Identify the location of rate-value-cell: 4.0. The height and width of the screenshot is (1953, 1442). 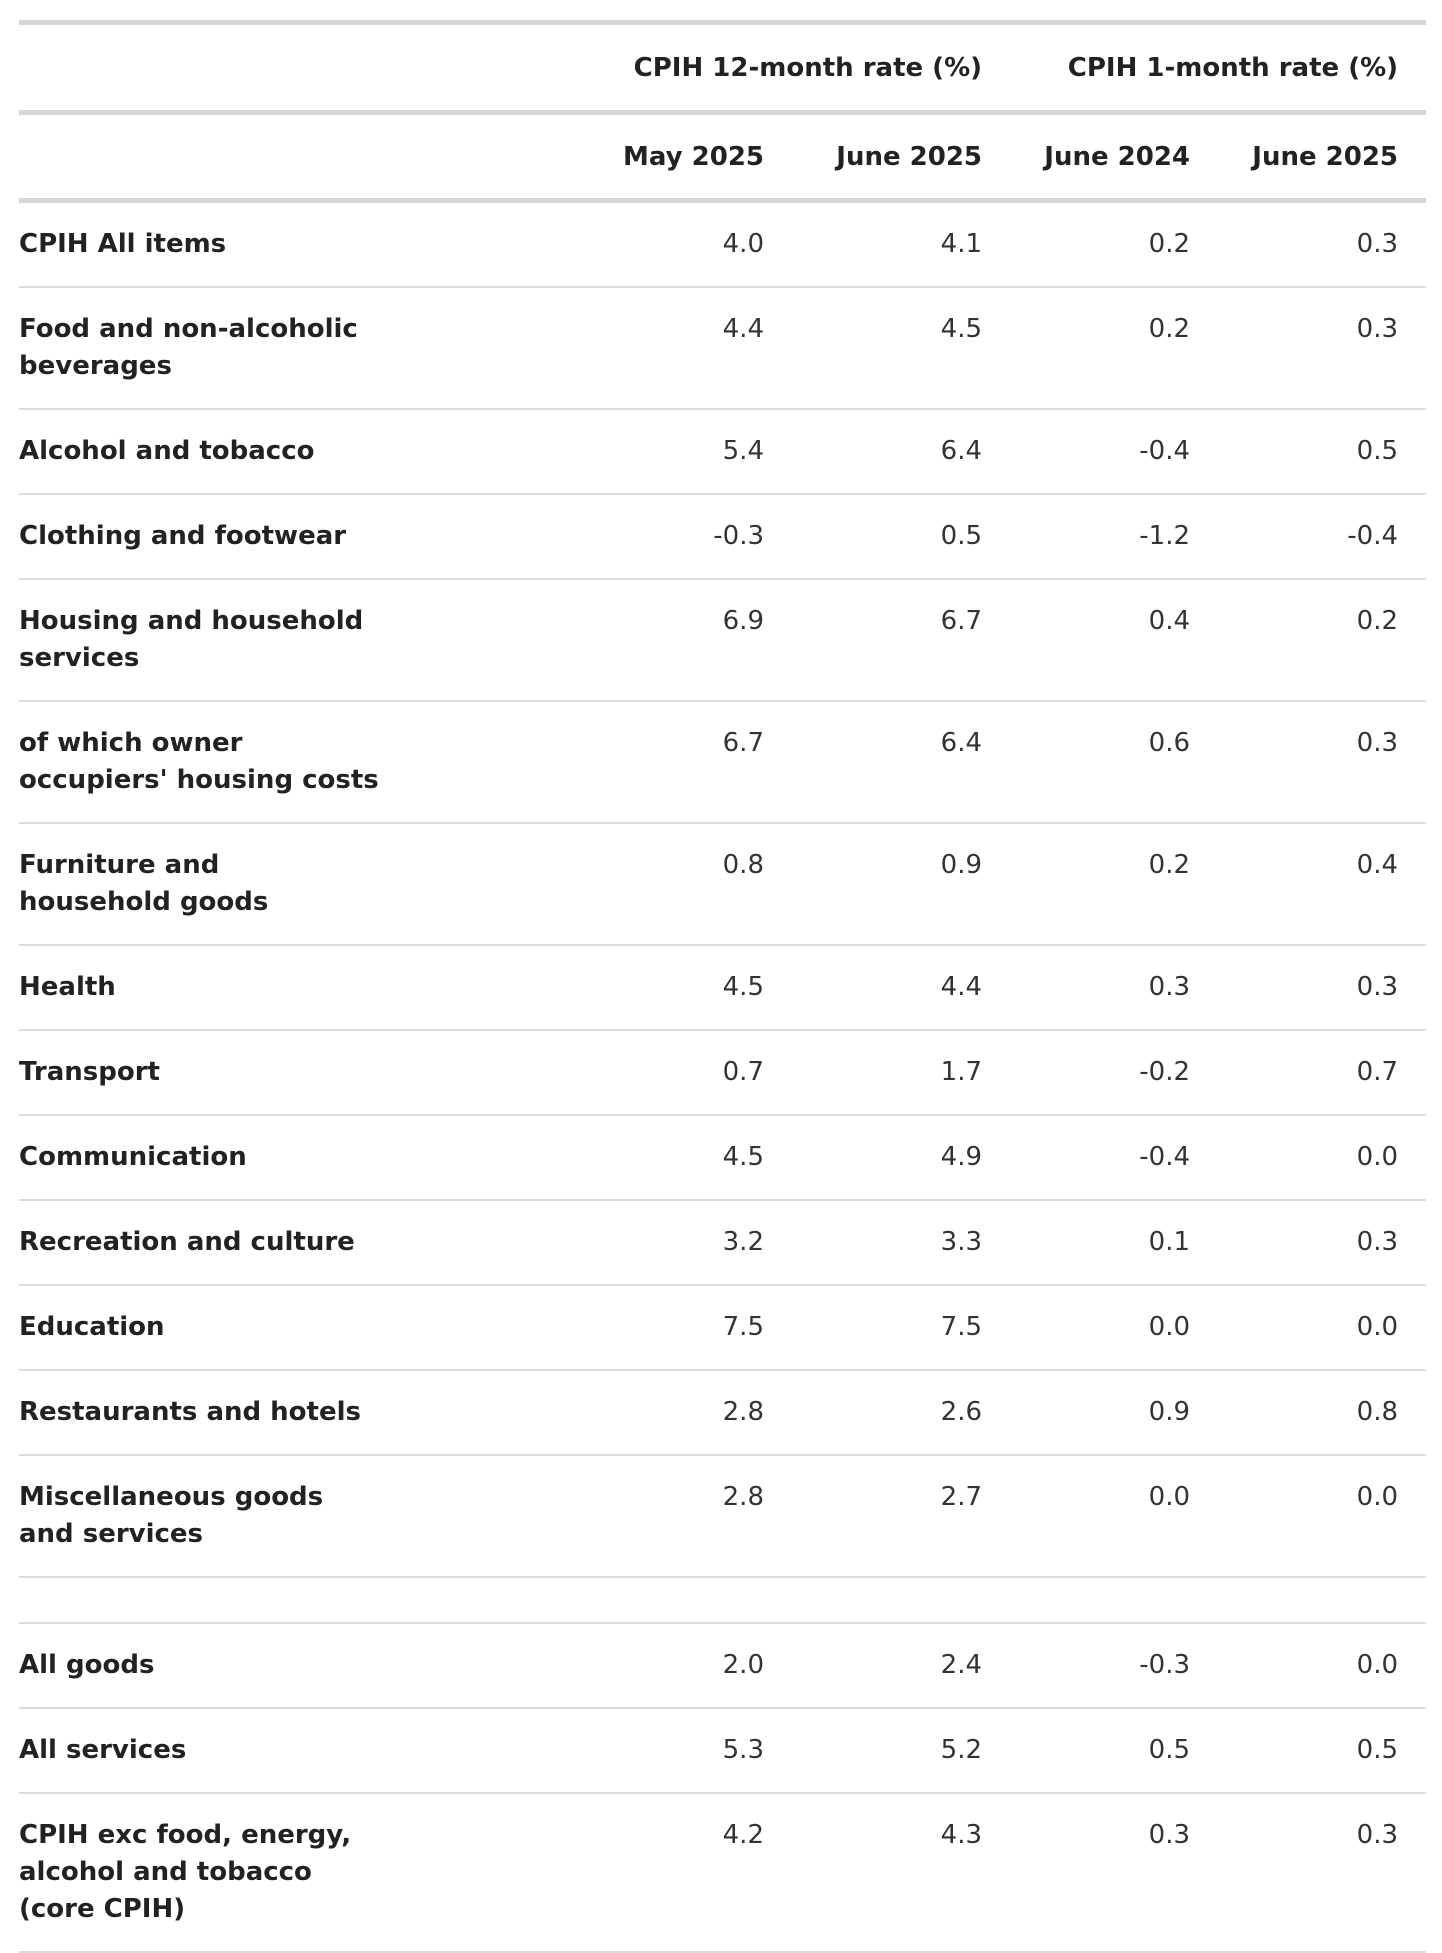
(683, 244).